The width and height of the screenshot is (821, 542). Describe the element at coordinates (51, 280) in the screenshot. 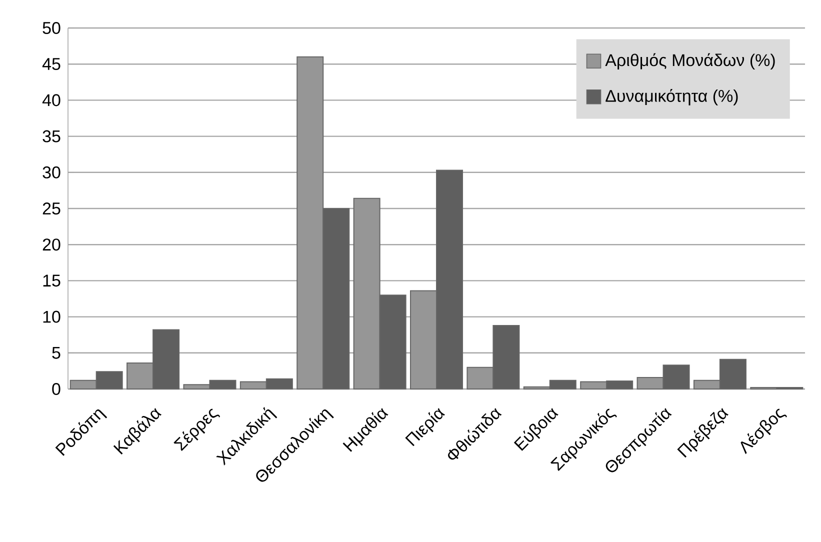

I see `y-tick-label: 15` at that location.